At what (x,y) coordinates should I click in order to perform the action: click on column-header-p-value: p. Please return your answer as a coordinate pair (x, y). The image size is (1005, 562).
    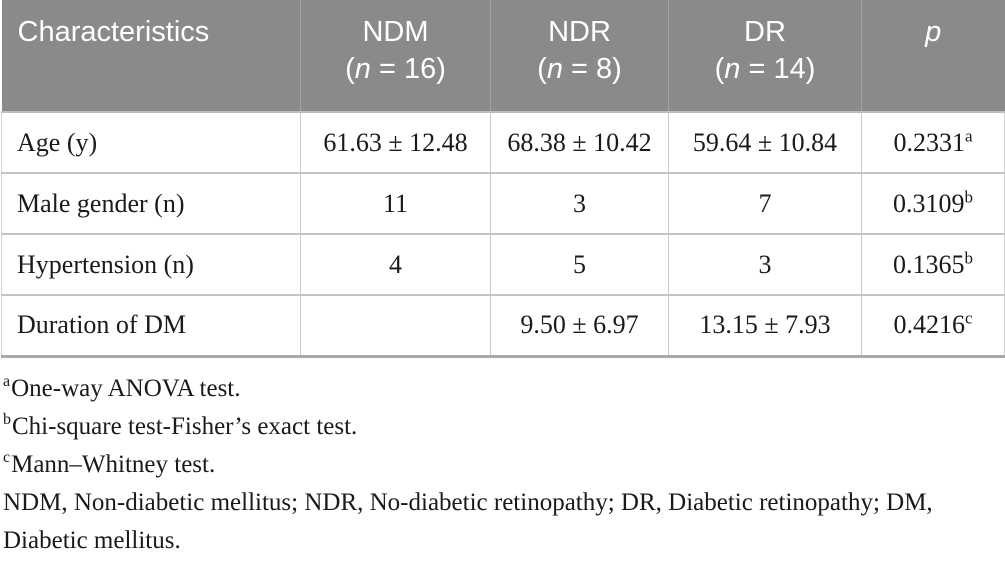
    Looking at the image, I should click on (933, 56).